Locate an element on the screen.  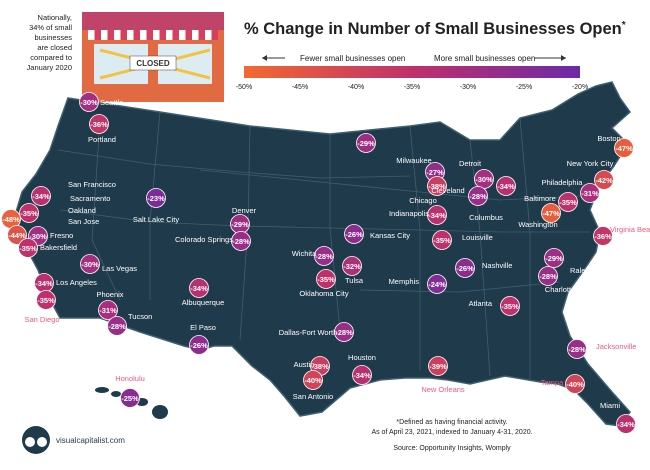
city-name: Tampa is located at coordinates (552, 382).